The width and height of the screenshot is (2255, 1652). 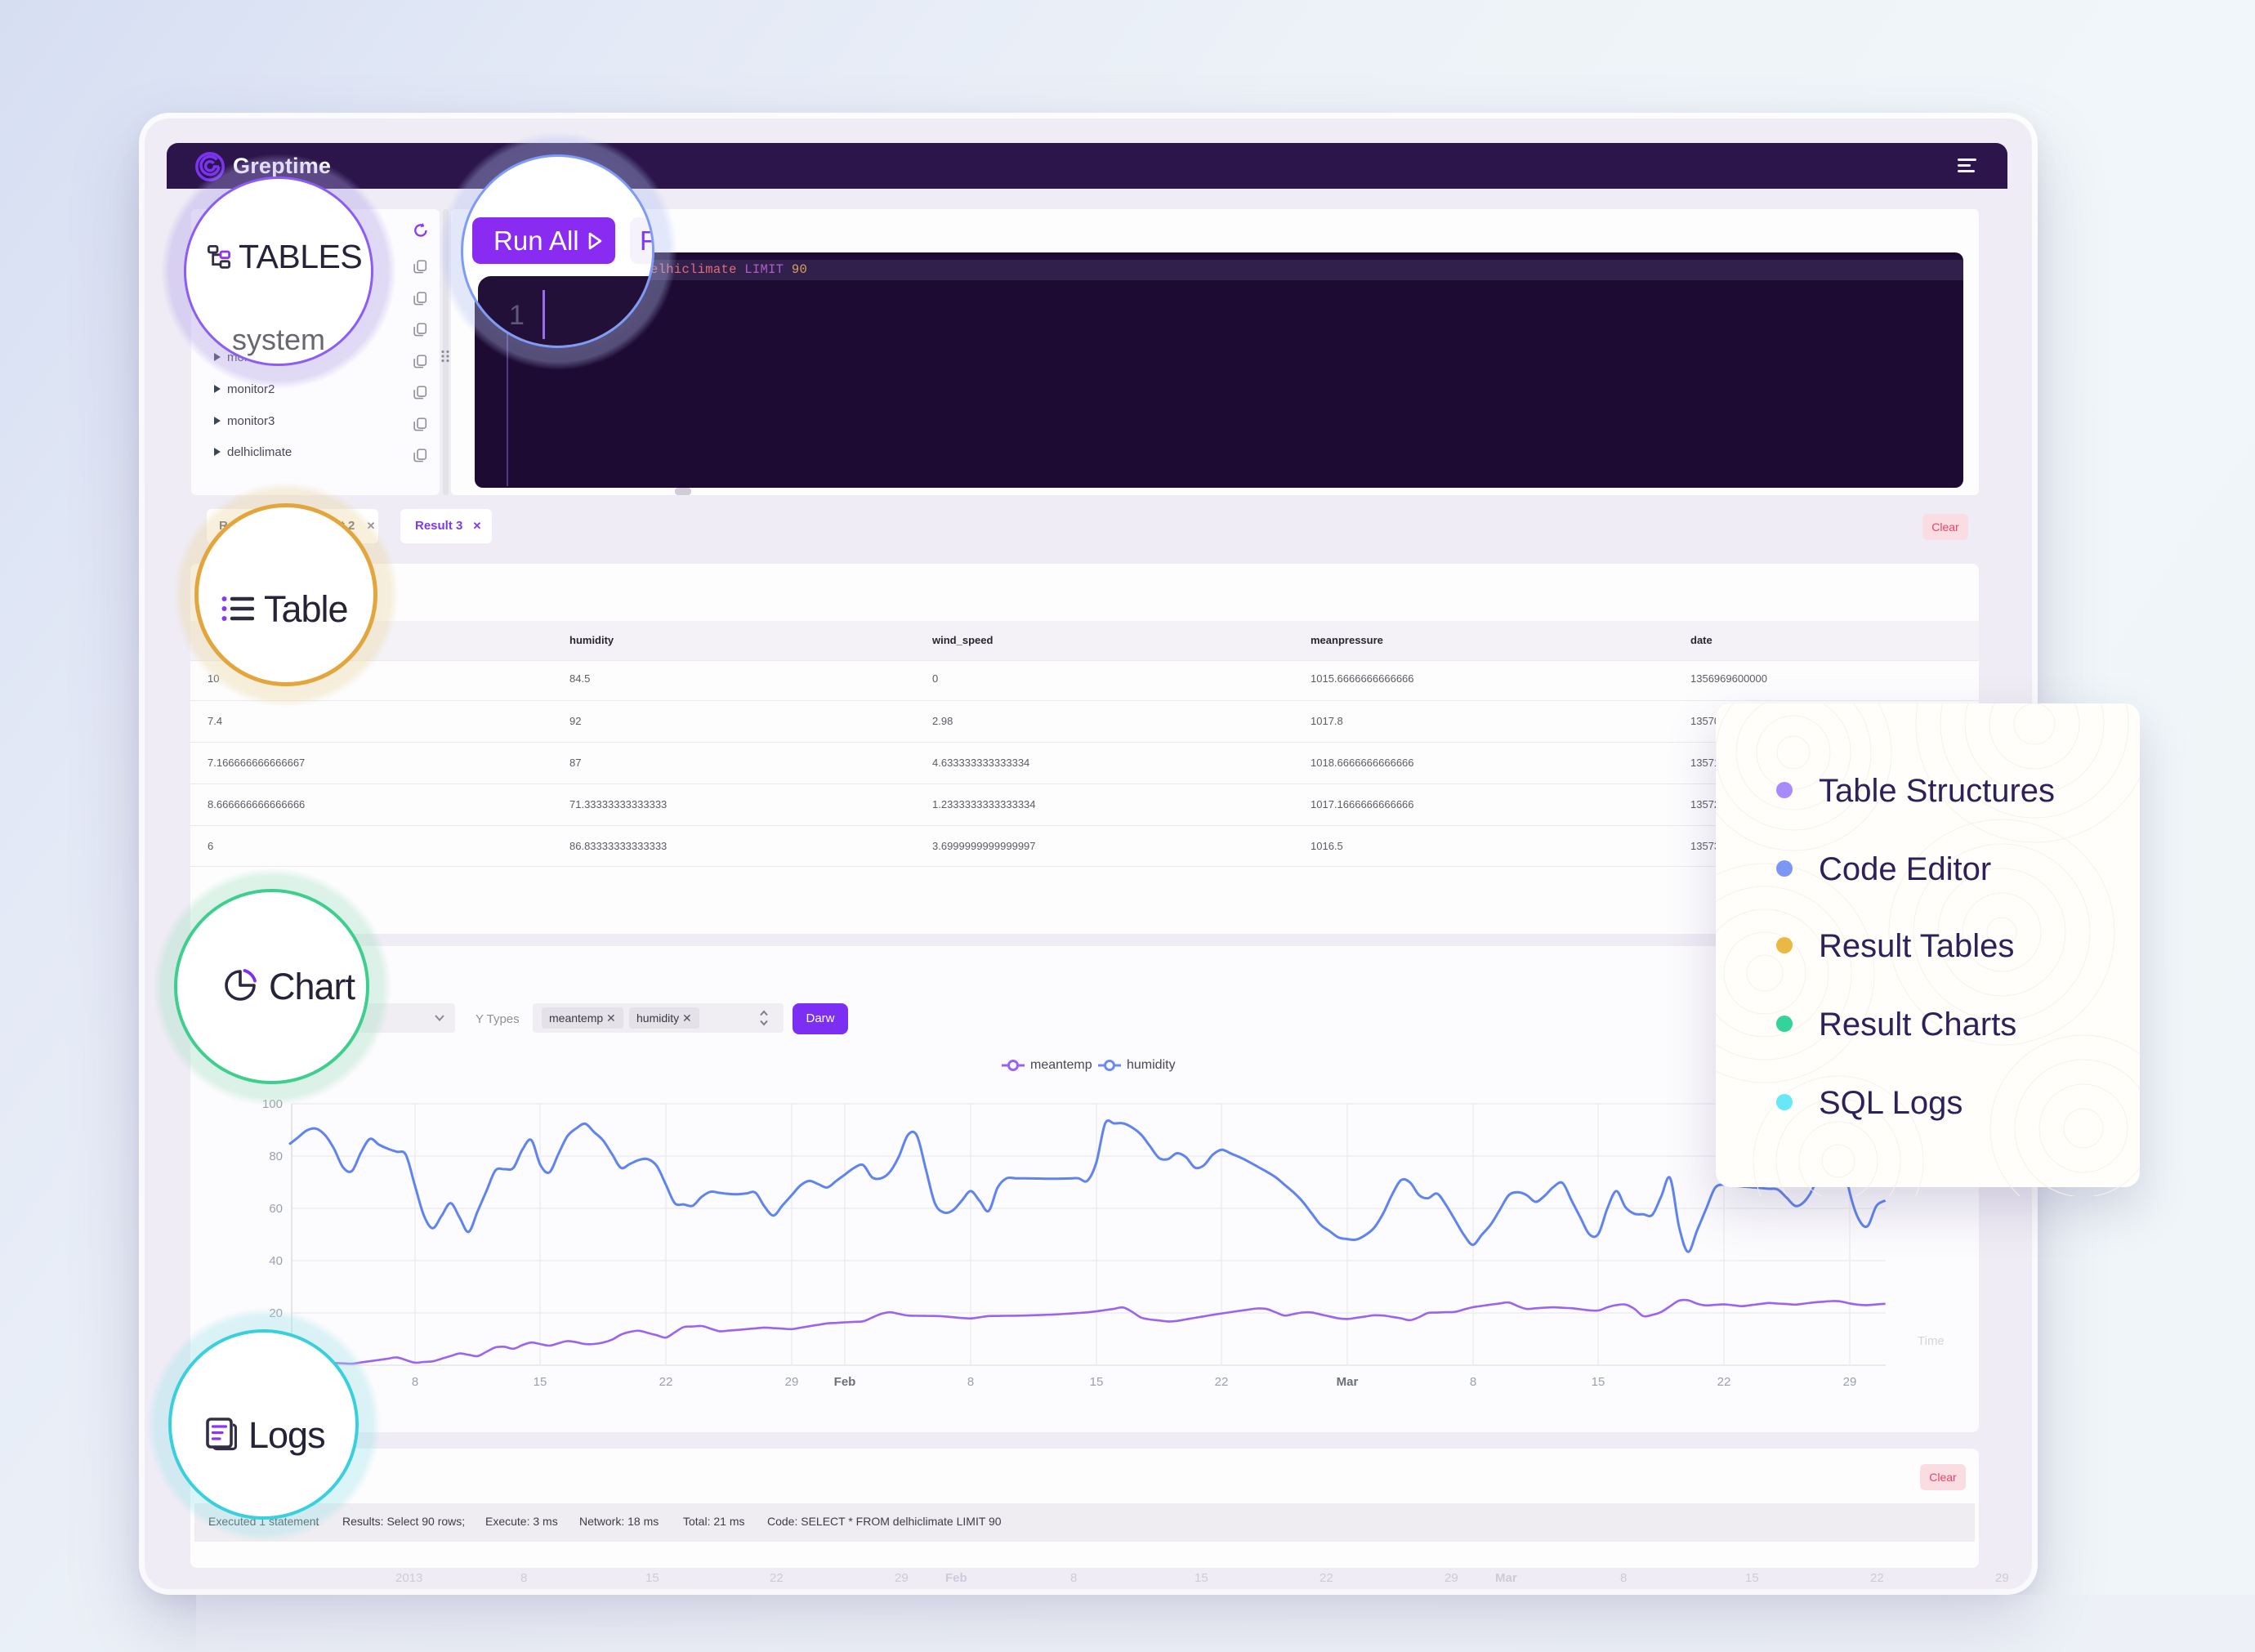 What do you see at coordinates (276, 1261) in the screenshot?
I see `svg-text: 40` at bounding box center [276, 1261].